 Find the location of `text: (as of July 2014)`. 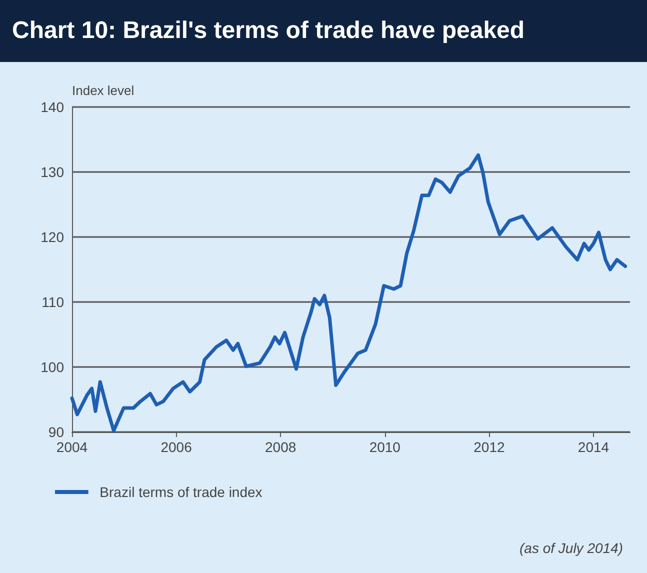

text: (as of July 2014) is located at coordinates (571, 548).